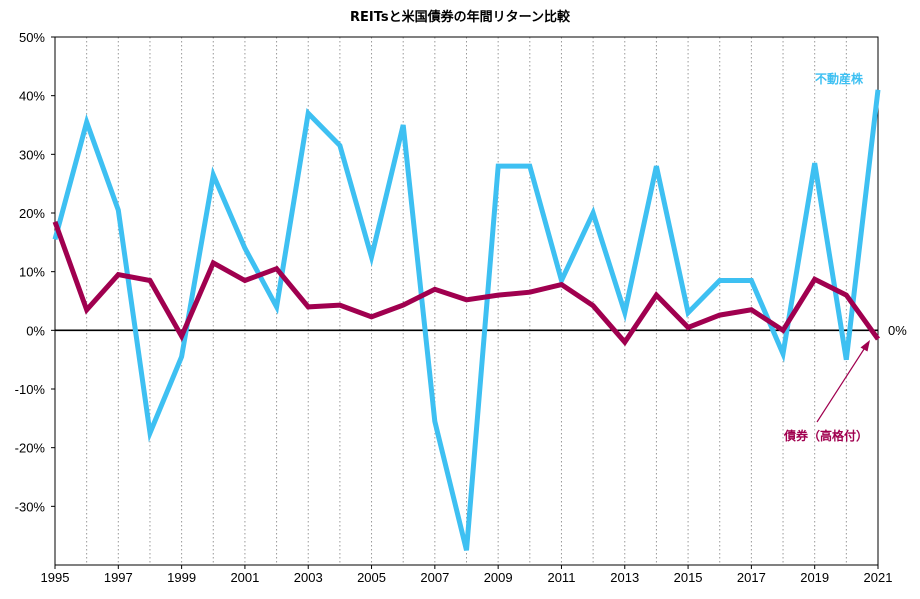 This screenshot has height=599, width=920. Describe the element at coordinates (498, 577) in the screenshot. I see `x-tick-label: 2009` at that location.